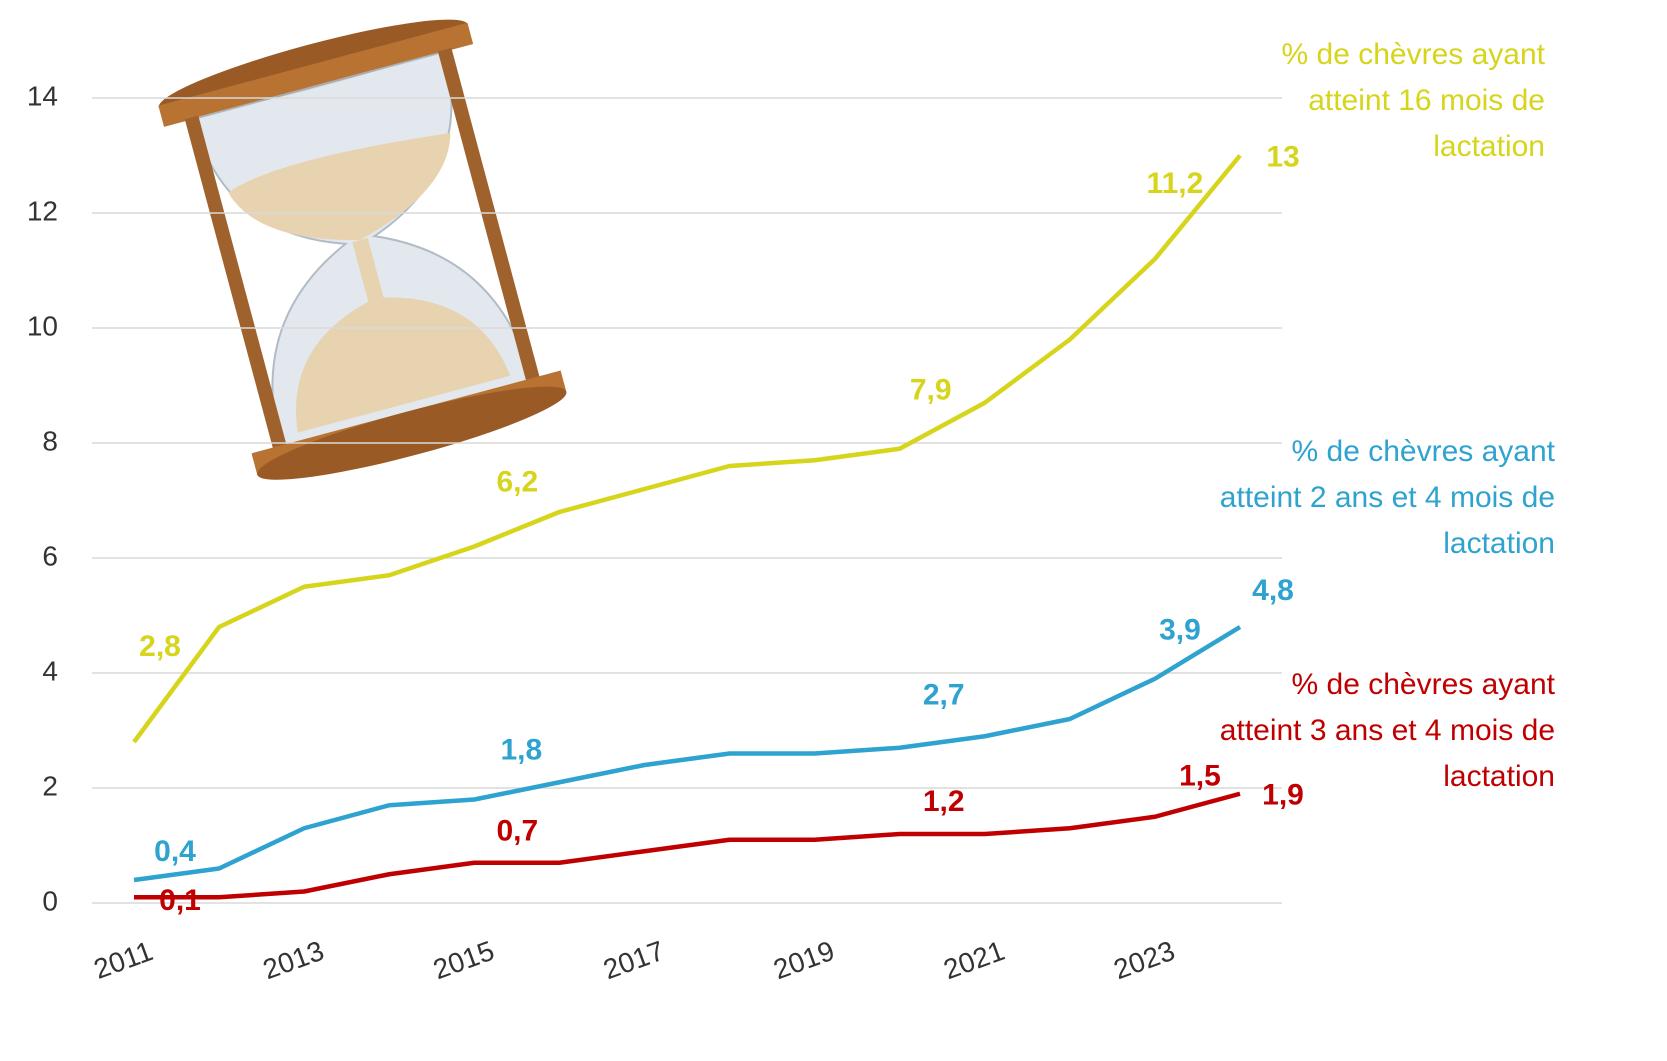  Describe the element at coordinates (180, 900) in the screenshot. I see `data-label: 0,1` at that location.